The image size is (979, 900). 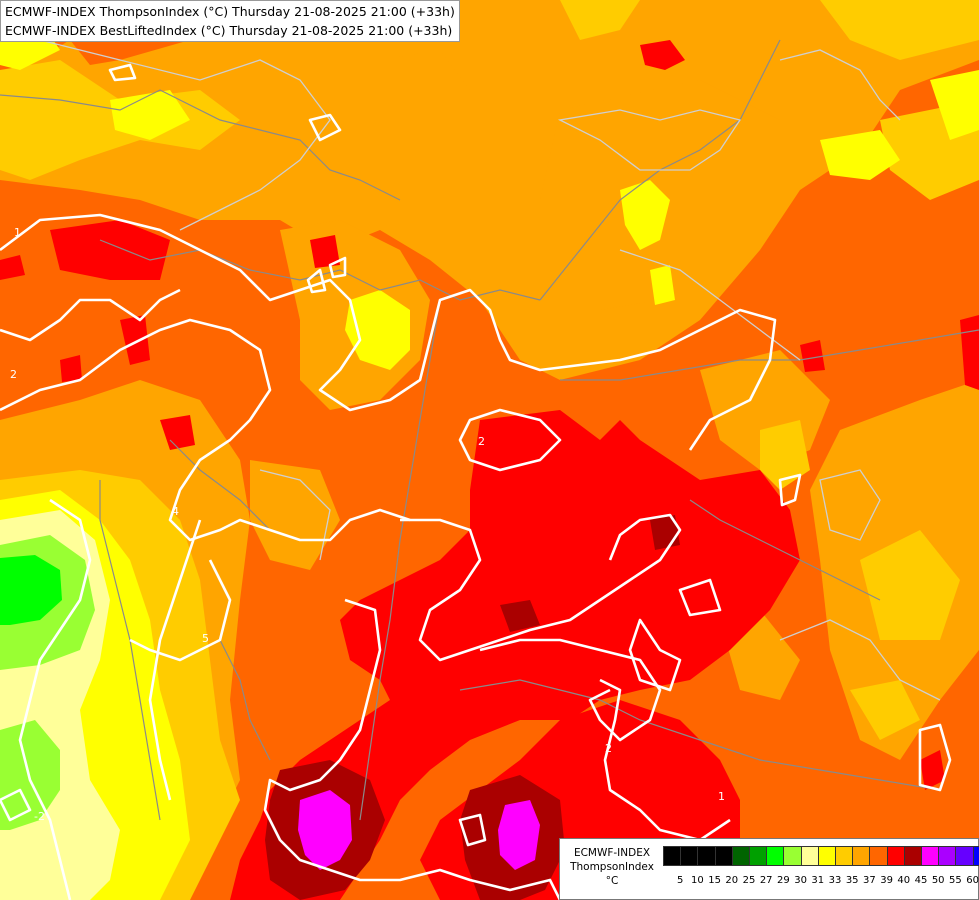 I want to click on legend-tick: 20, so click(x=732, y=880).